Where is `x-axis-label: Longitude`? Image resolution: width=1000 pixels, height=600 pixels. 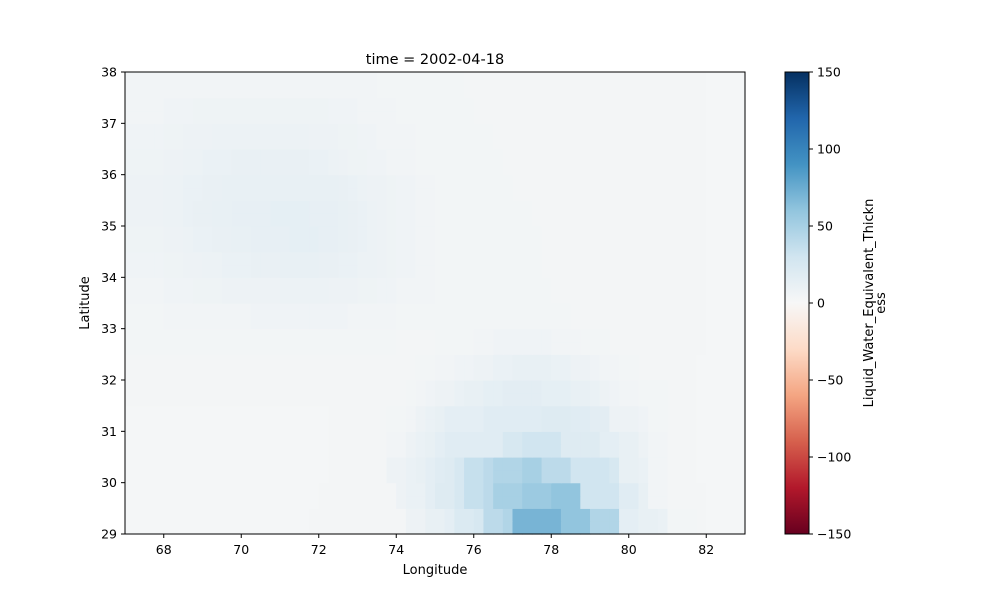 x-axis-label: Longitude is located at coordinates (435, 570).